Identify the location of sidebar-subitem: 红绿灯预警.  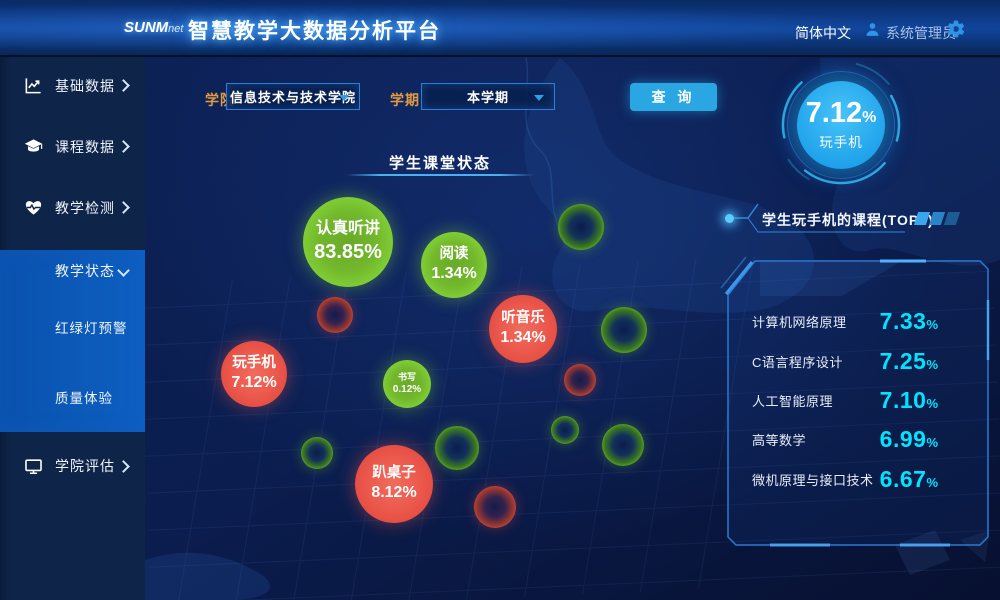
(72, 327).